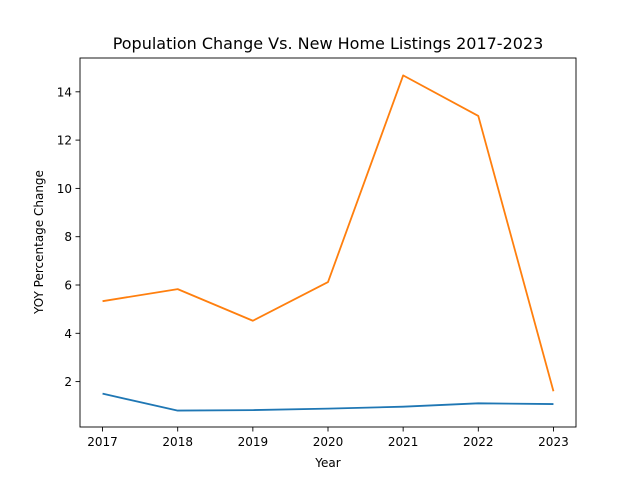  What do you see at coordinates (68, 334) in the screenshot?
I see `y-tick-label: 4` at bounding box center [68, 334].